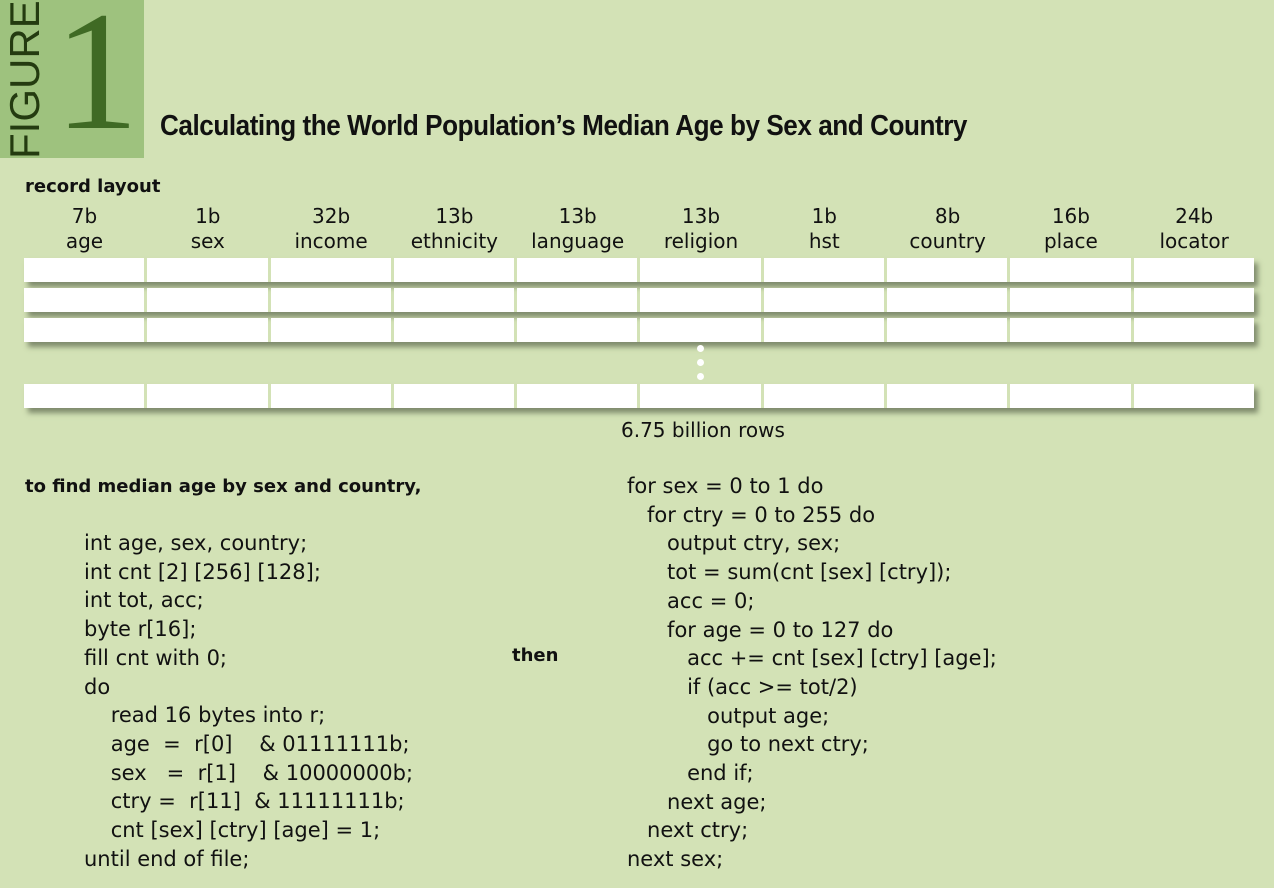  I want to click on column-header-ethnicity: 13b ethnicity, so click(454, 229).